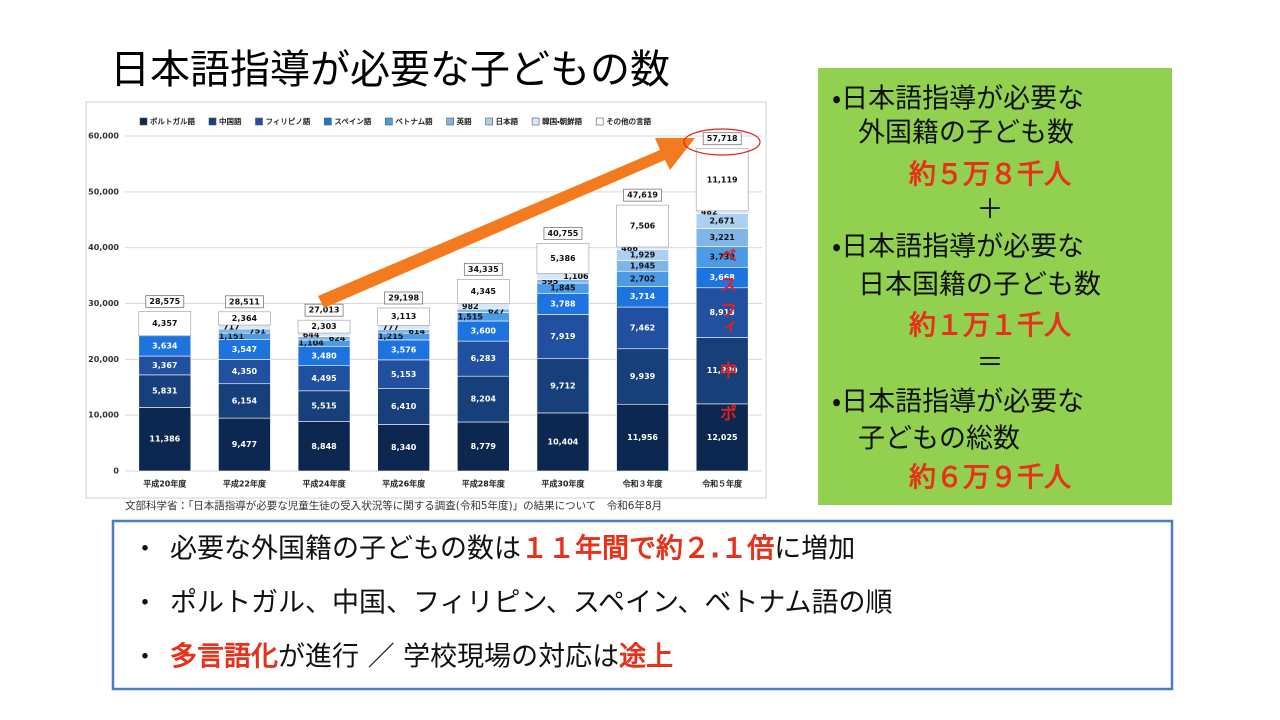  What do you see at coordinates (990, 326) in the screenshot?
I see `summary-highlight: 約１万１千人` at bounding box center [990, 326].